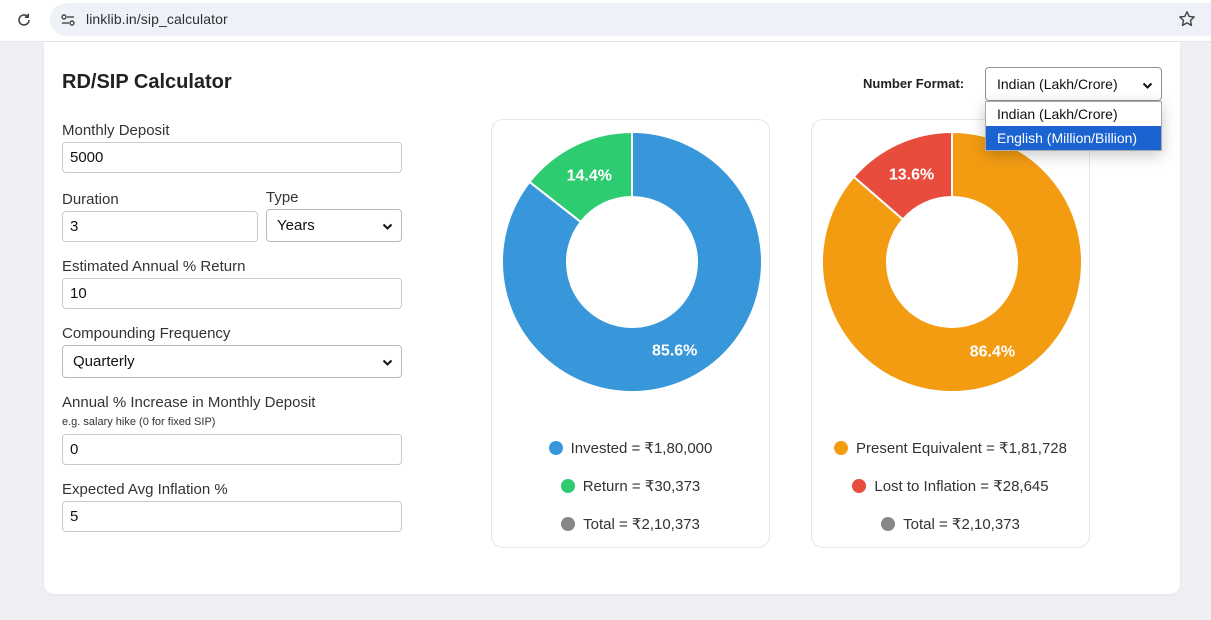 This screenshot has height=620, width=1211. I want to click on legend-item-invested: Invested = ₹1,80,000, so click(630, 448).